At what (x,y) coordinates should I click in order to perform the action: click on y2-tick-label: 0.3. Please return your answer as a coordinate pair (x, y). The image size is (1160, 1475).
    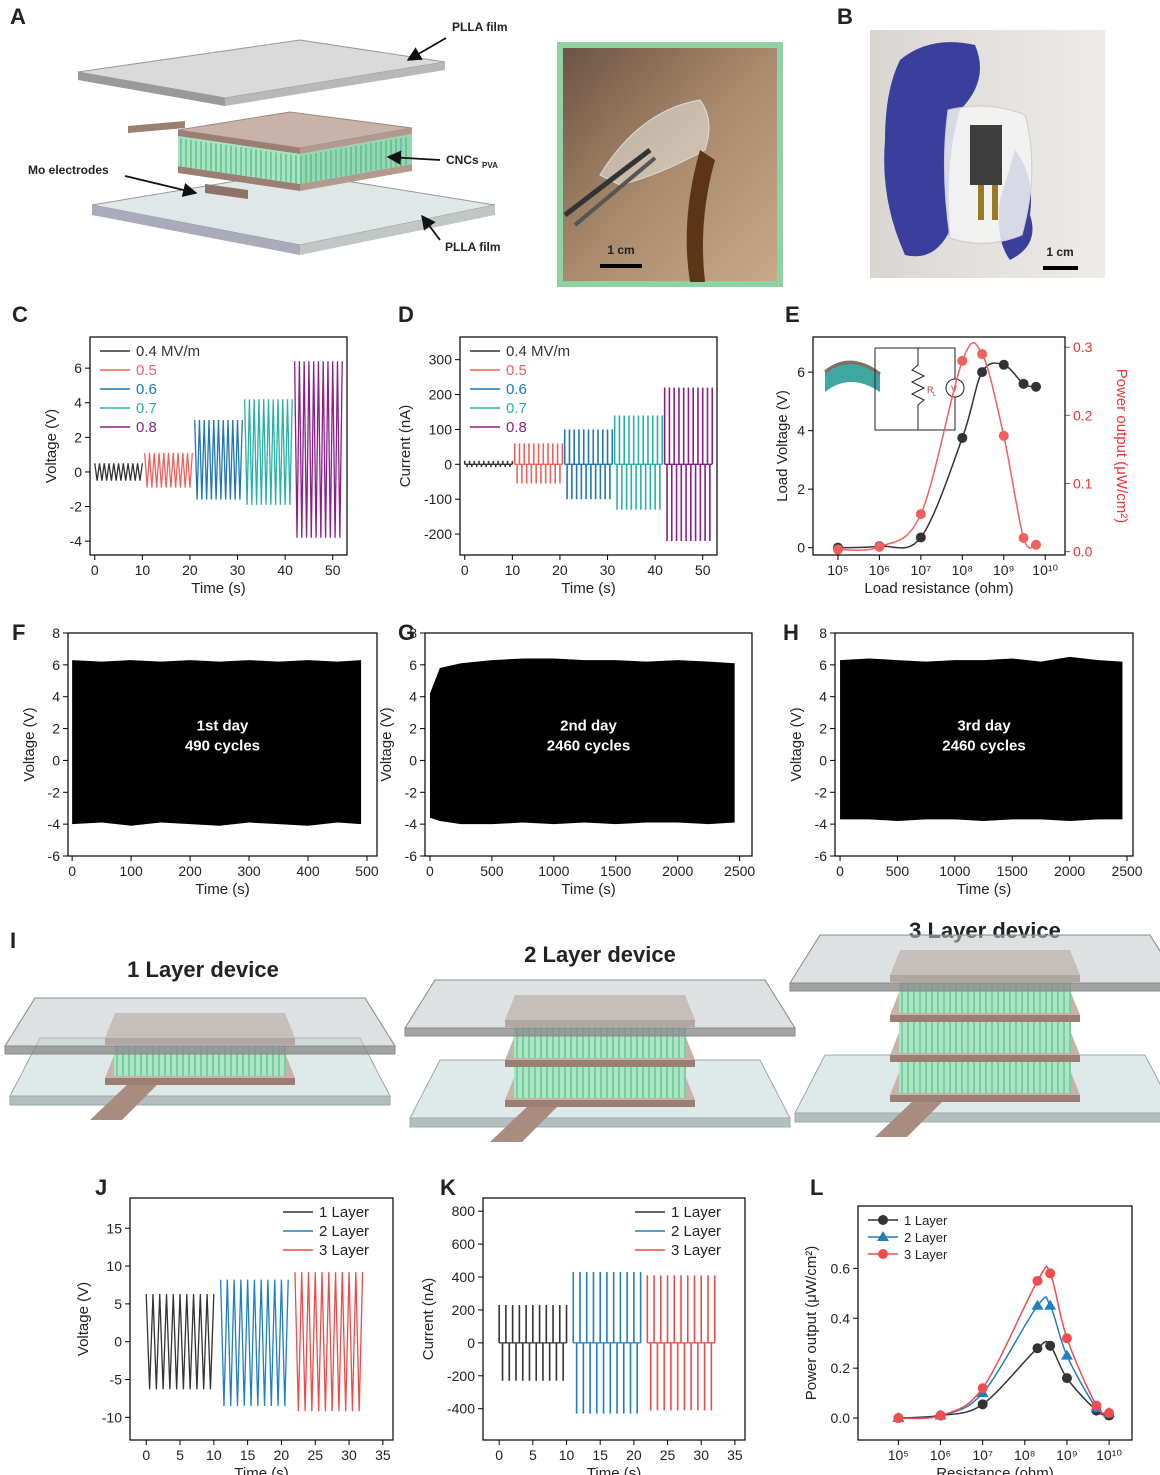
    Looking at the image, I should click on (1083, 347).